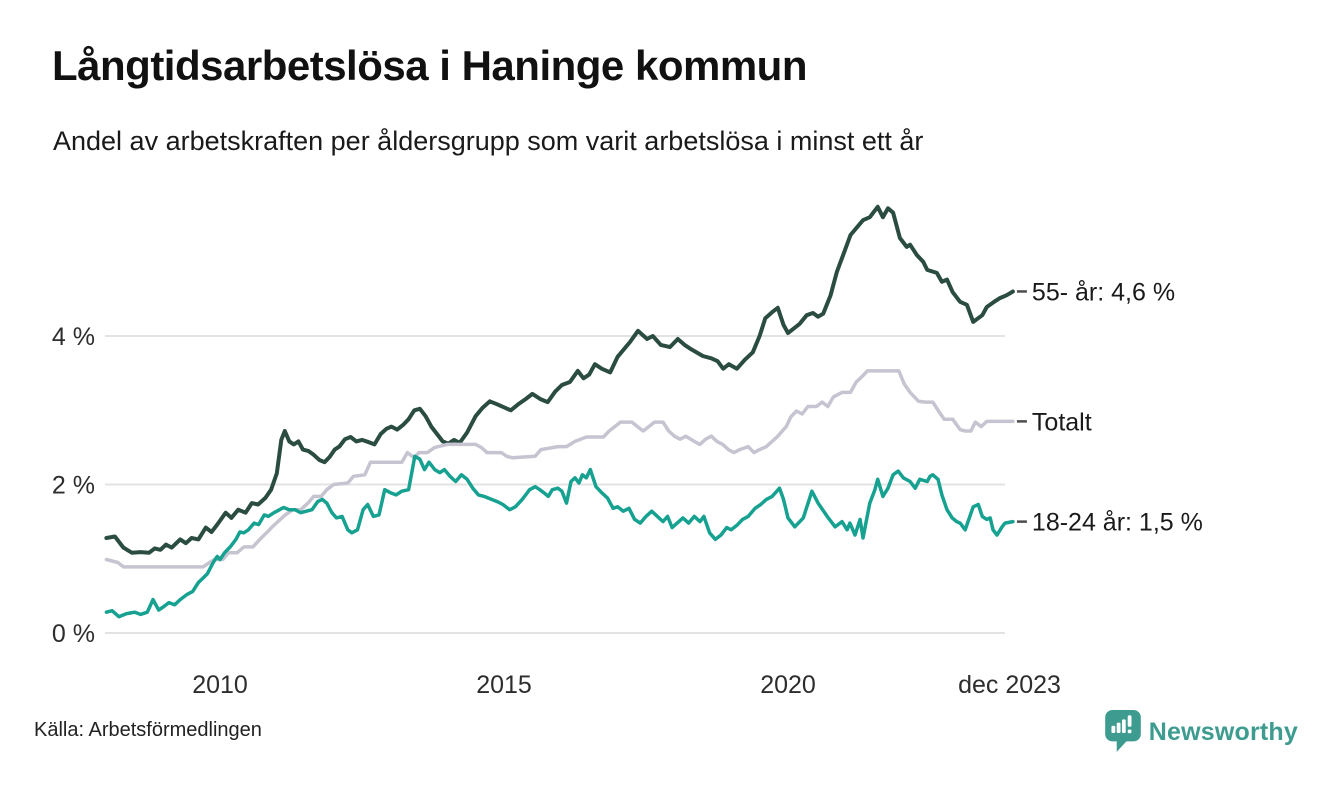  Describe the element at coordinates (1122, 732) in the screenshot. I see `newsworthy-speech-bubble-chart-icon` at that location.